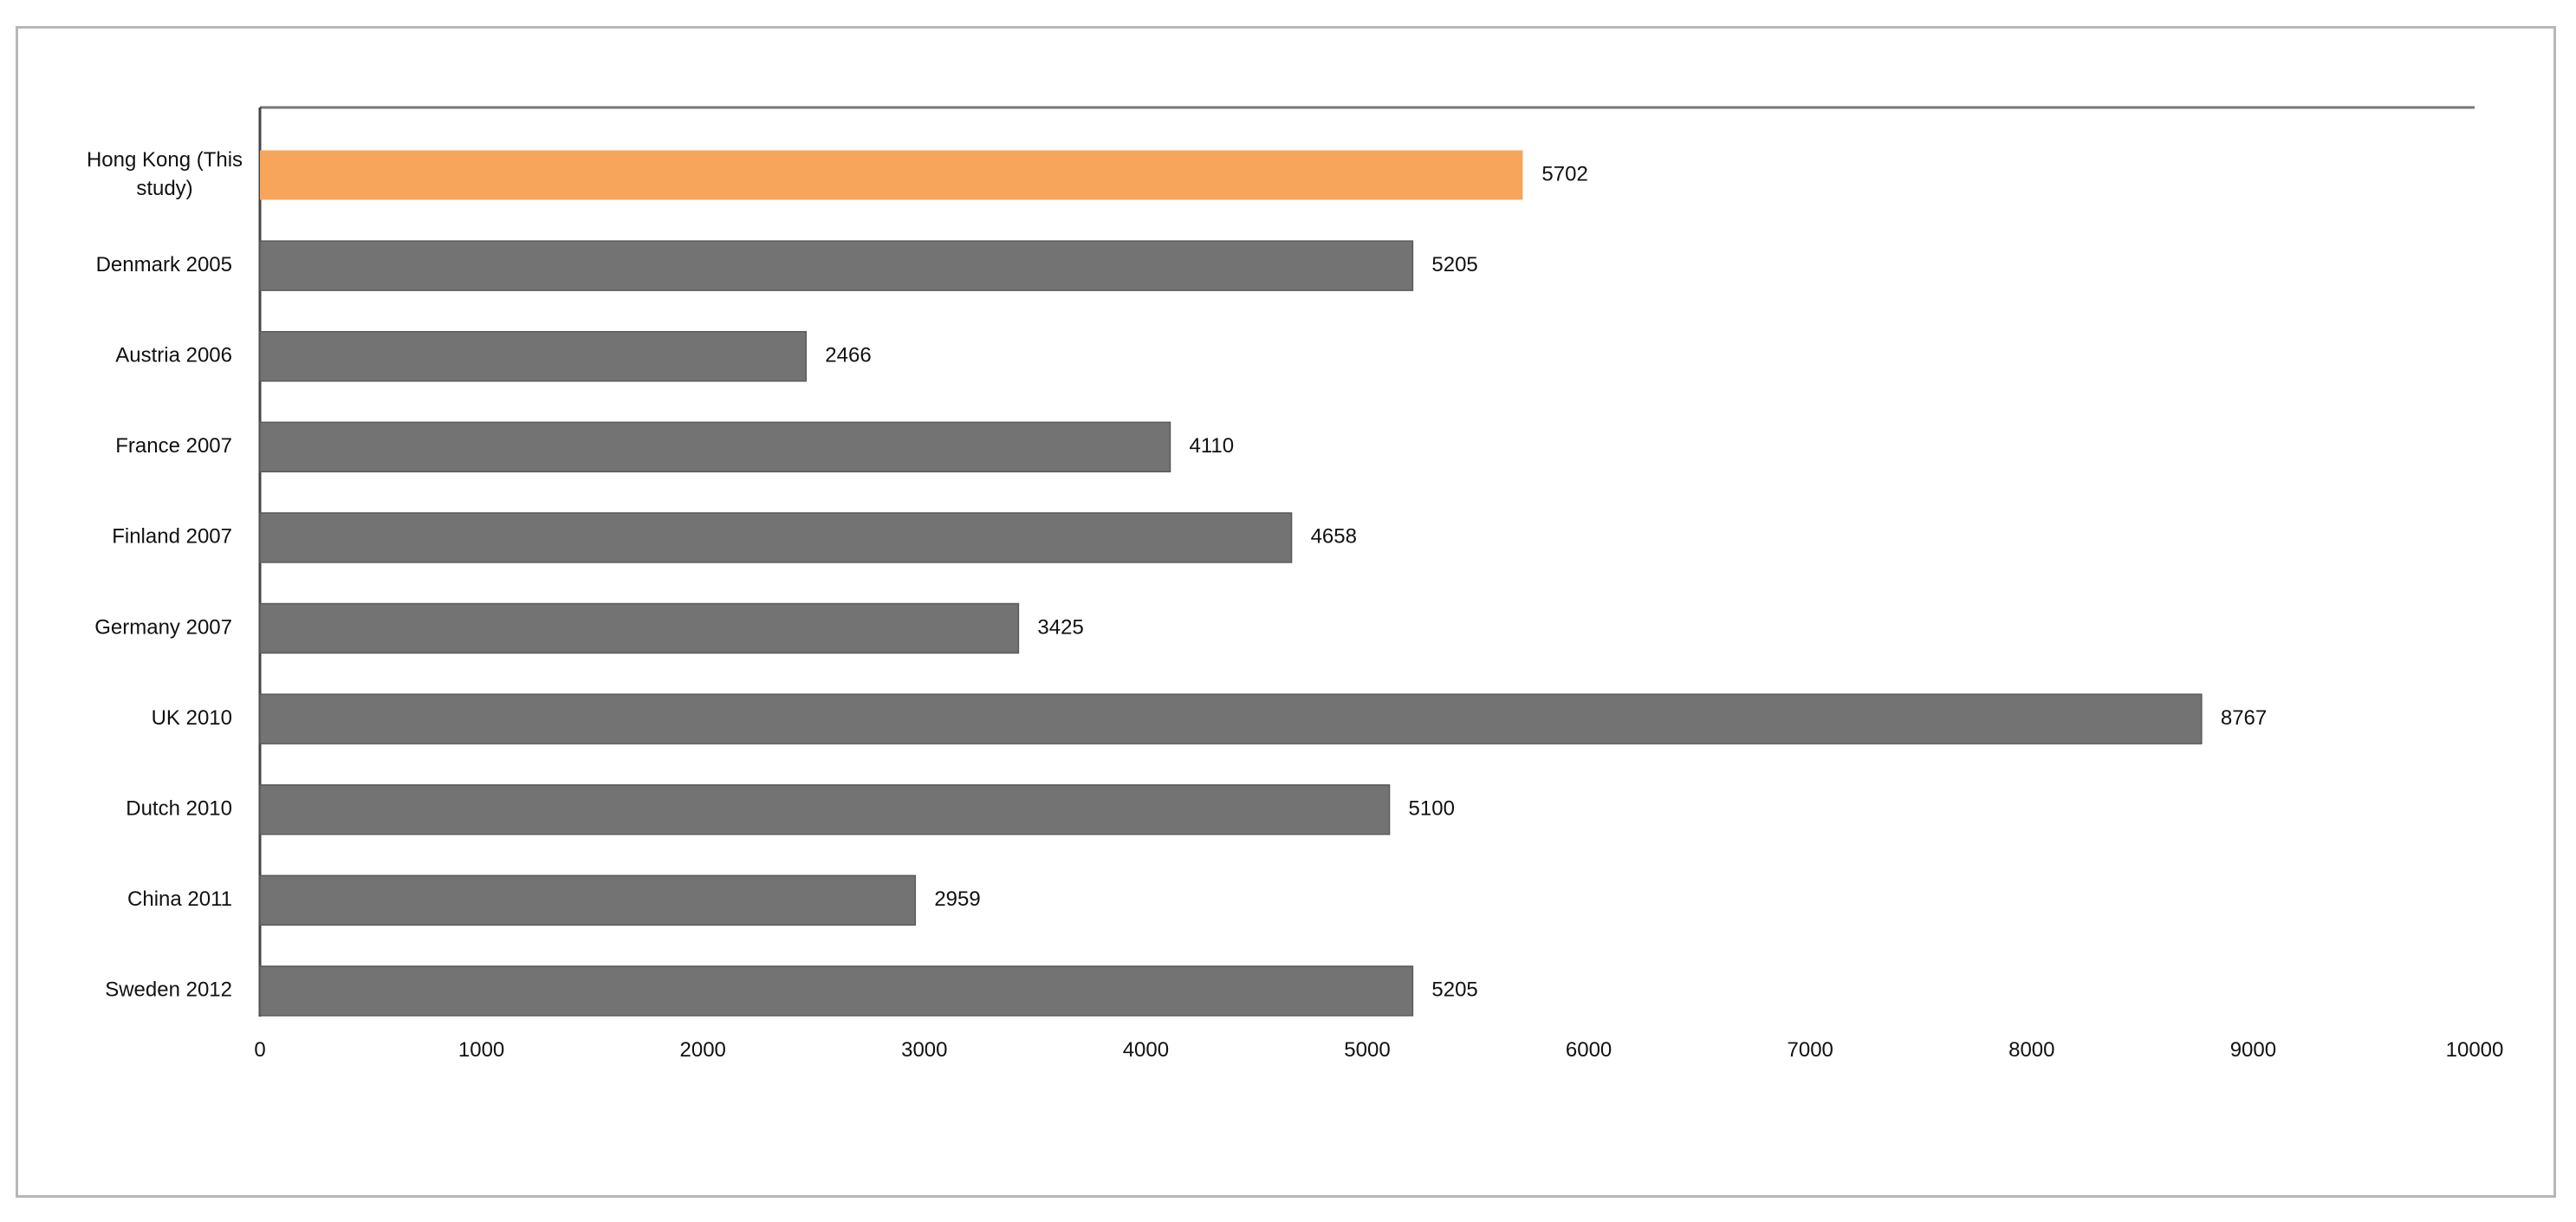  Describe the element at coordinates (163, 627) in the screenshot. I see `category-label: Germany 2007` at that location.